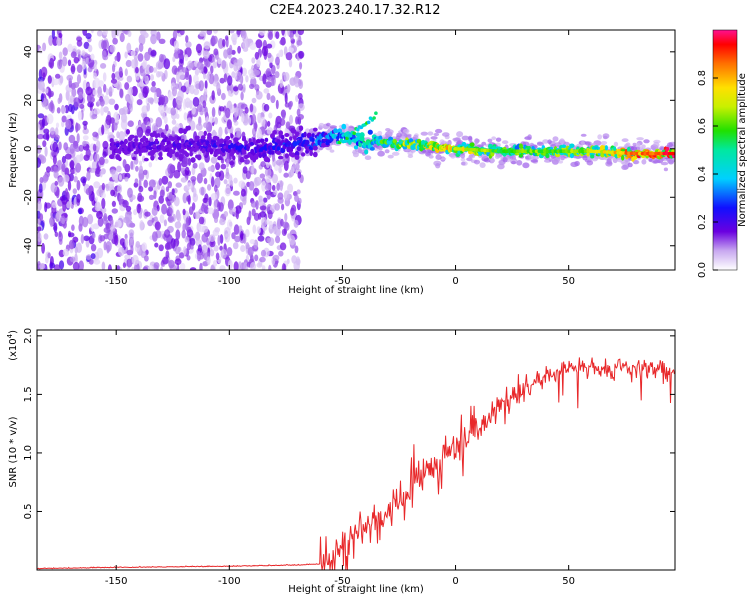 Image resolution: width=750 pixels, height=600 pixels. I want to click on colorbar-tick-label: 0.6, so click(702, 126).